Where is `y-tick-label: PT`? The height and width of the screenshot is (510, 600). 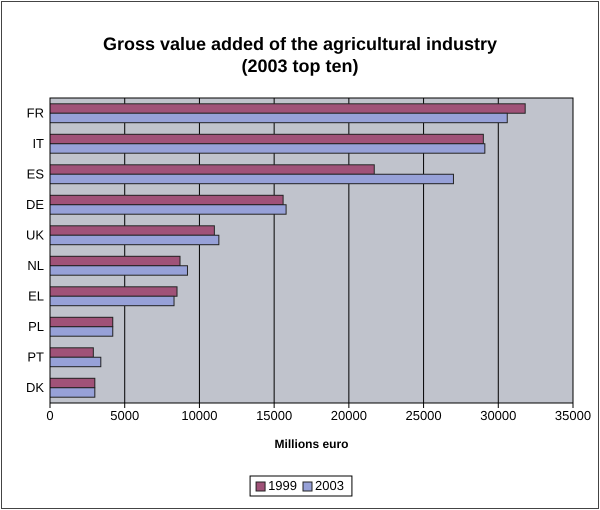
y-tick-label: PT is located at coordinates (35, 356).